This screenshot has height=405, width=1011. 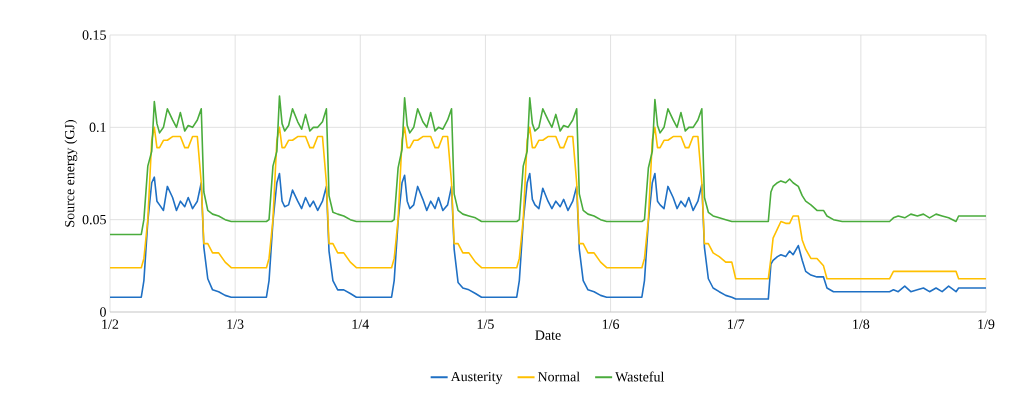 I want to click on legend-label: Wasteful, so click(x=640, y=376).